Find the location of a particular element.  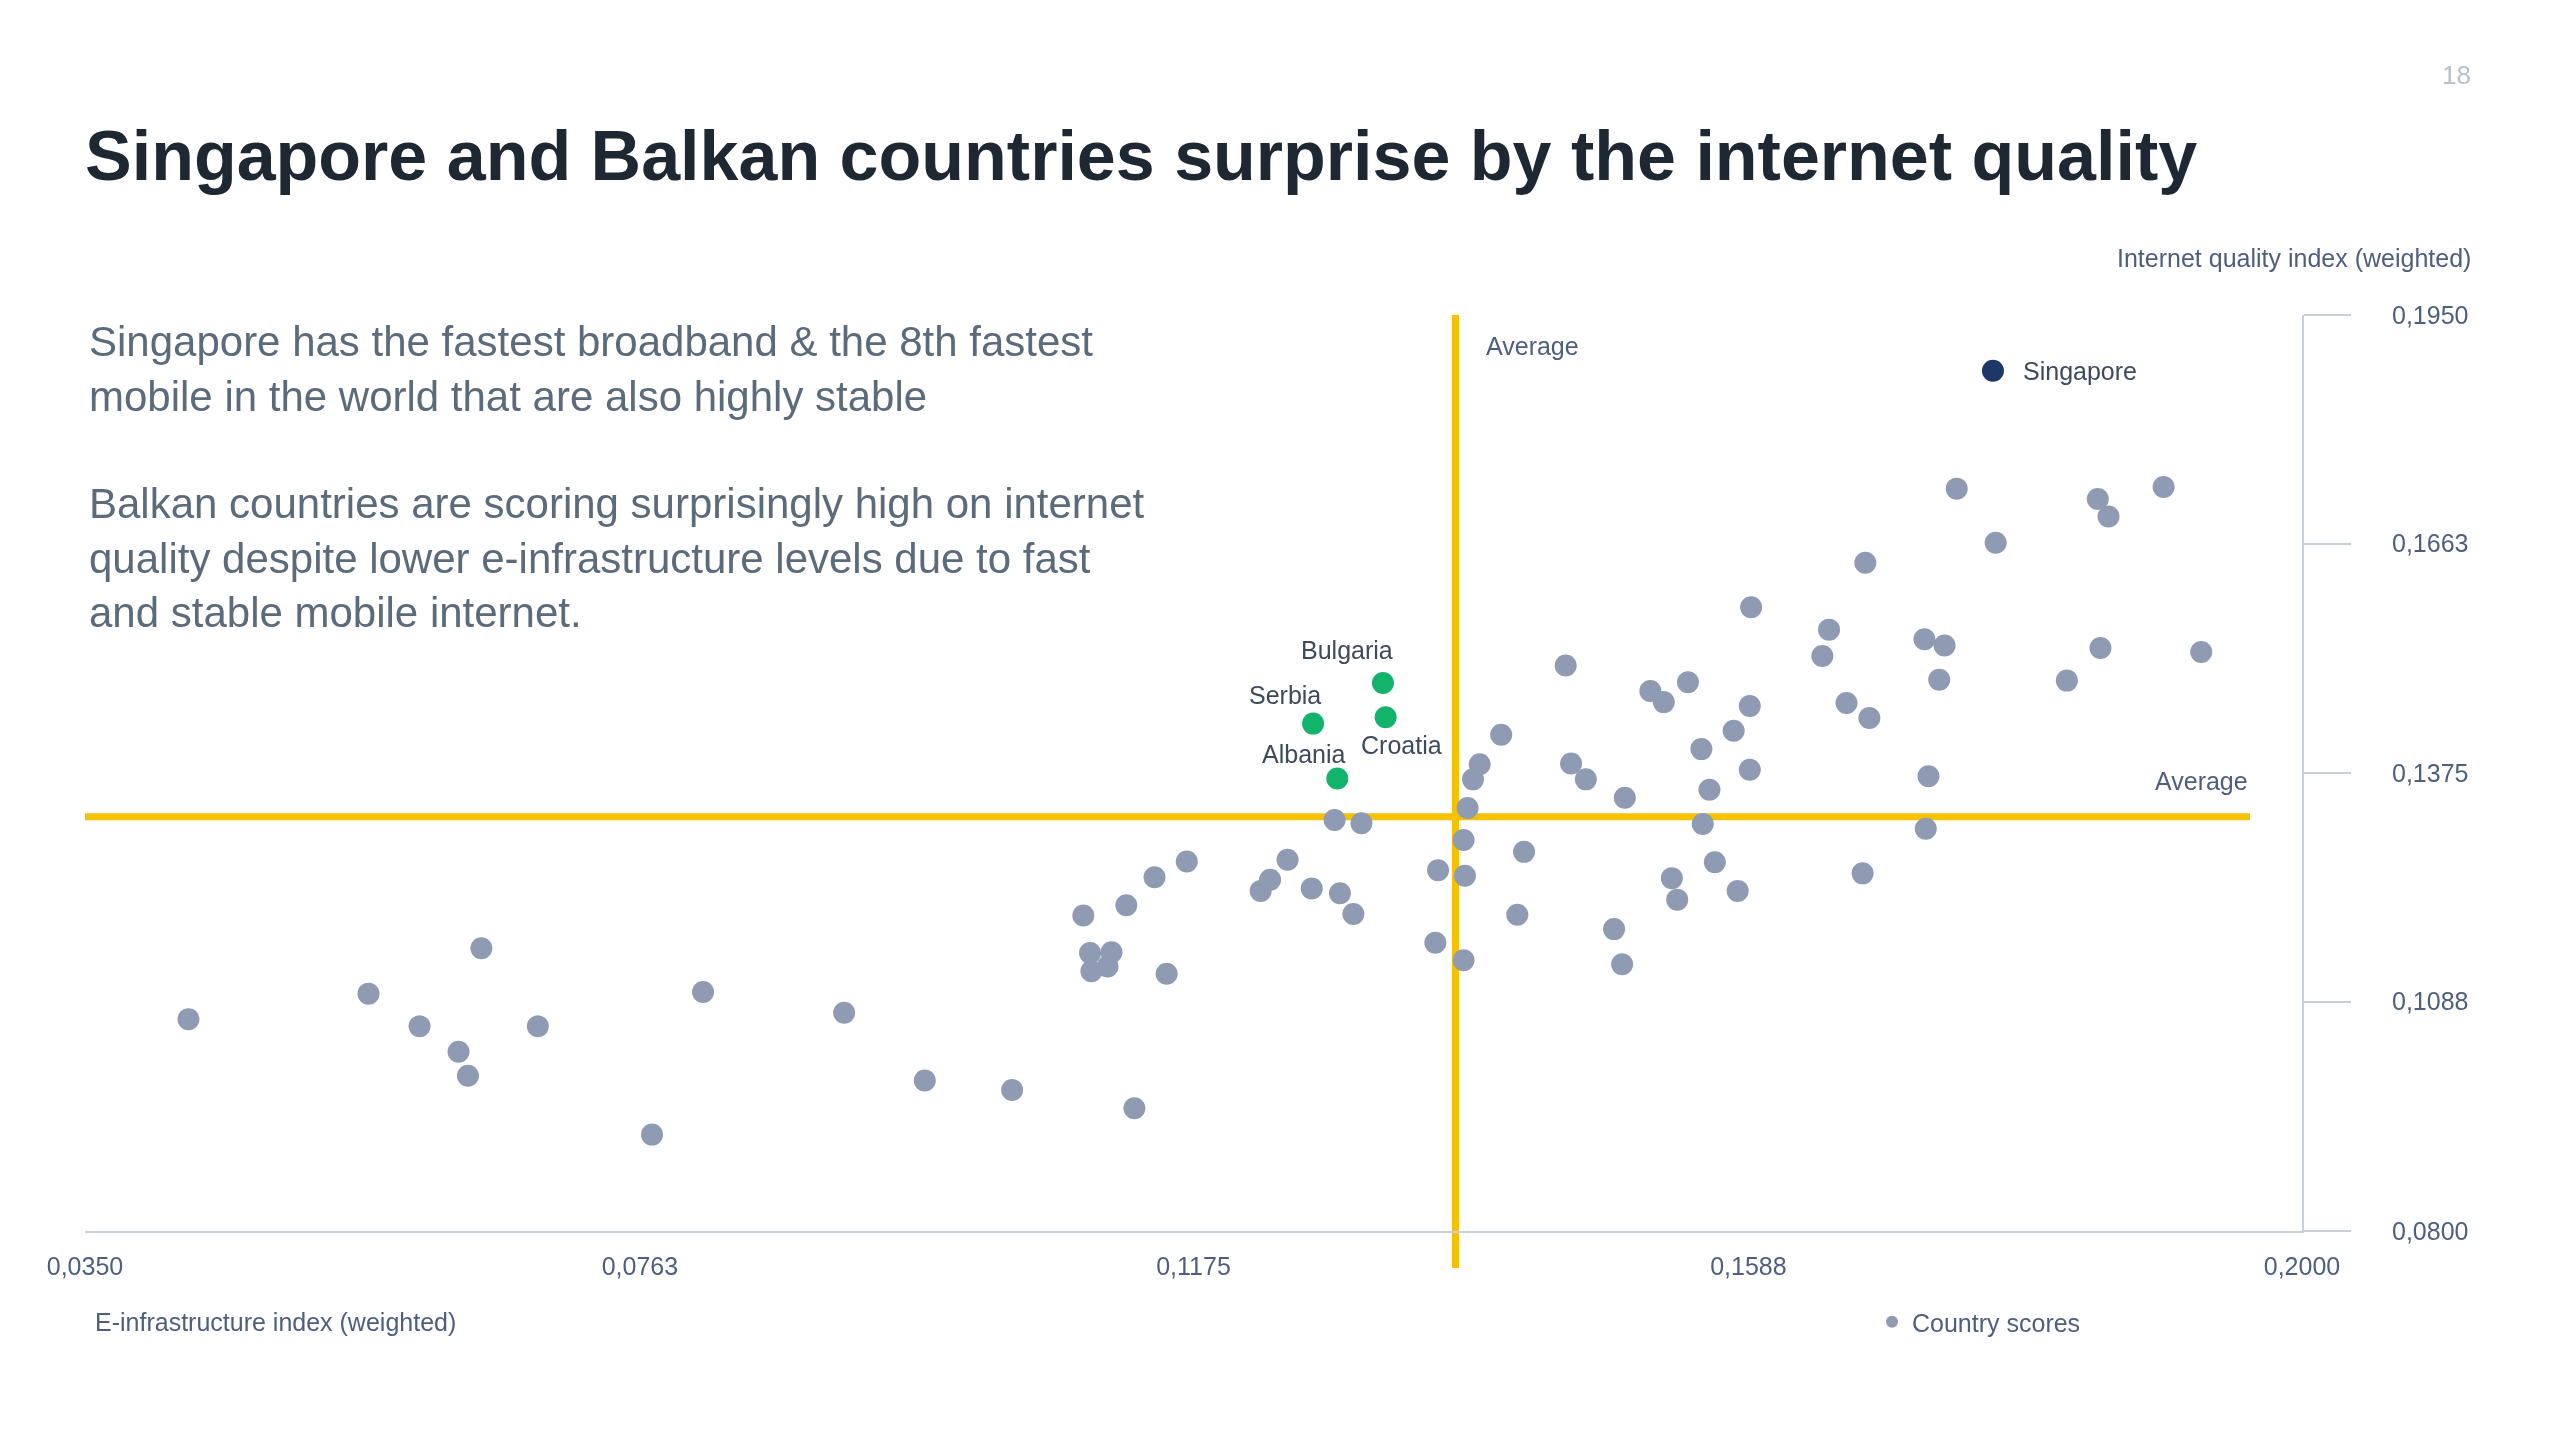

y-tick-label: 0,1950 is located at coordinates (2430, 314).